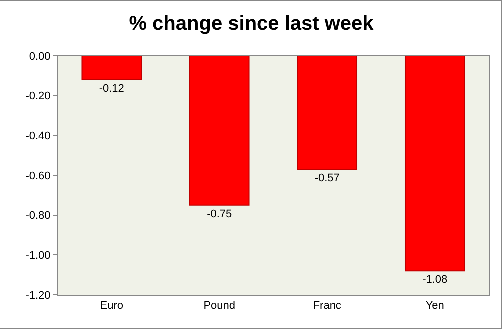 The image size is (503, 329). I want to click on y-tick-label: -0.60, so click(38, 176).